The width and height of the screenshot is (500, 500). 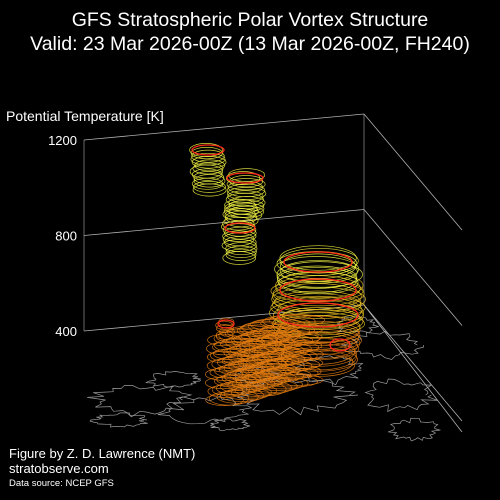 What do you see at coordinates (62, 140) in the screenshot?
I see `z-tick-label: 1200` at bounding box center [62, 140].